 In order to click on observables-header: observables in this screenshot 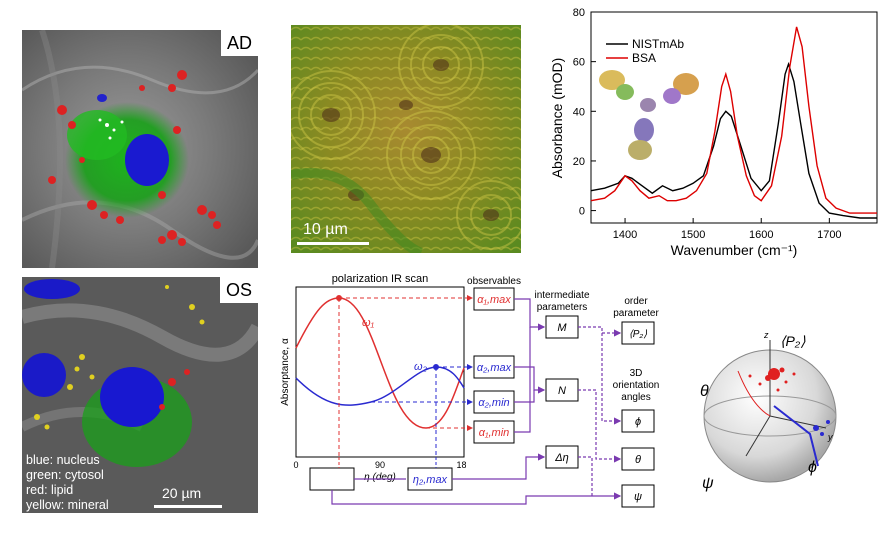, I will do `click(494, 281)`.